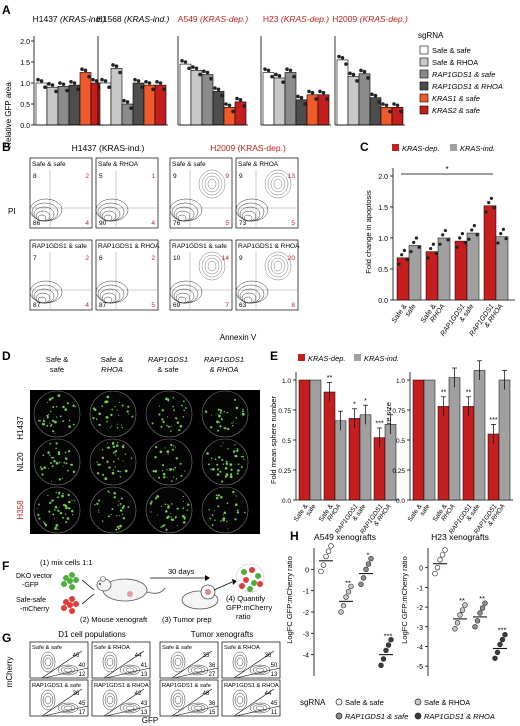 The image size is (520, 726). What do you see at coordinates (418, 716) in the screenshot?
I see `legend-dot-rap-rhoa` at bounding box center [418, 716].